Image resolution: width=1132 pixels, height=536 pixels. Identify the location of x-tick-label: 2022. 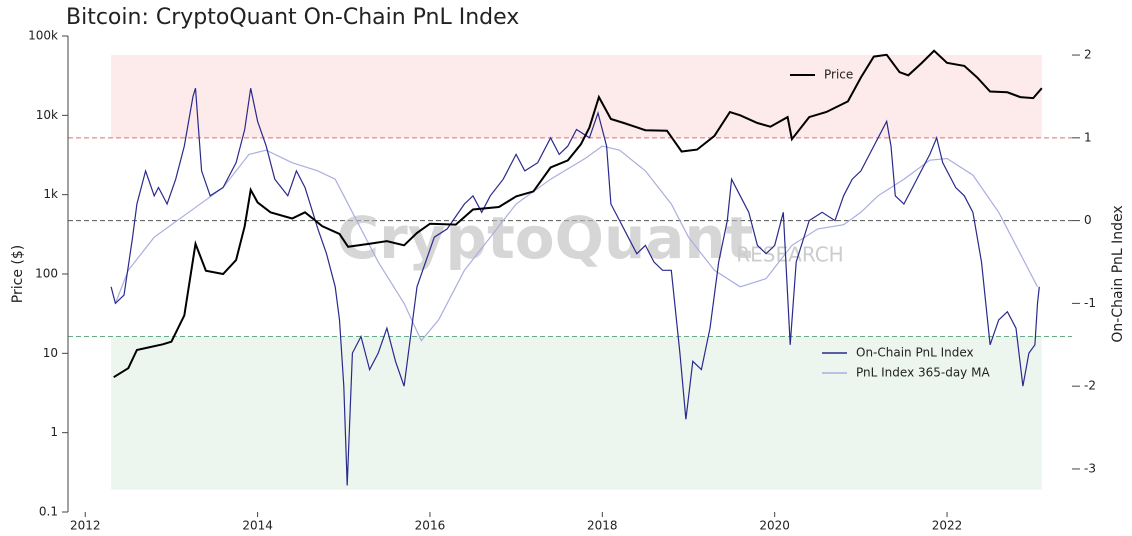
(947, 526).